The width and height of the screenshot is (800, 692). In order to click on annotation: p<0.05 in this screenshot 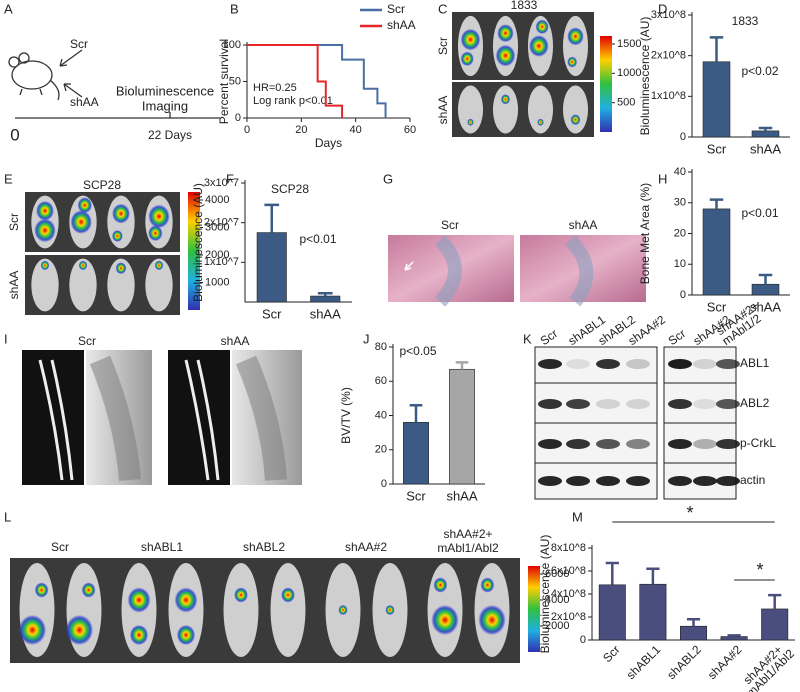, I will do `click(417, 351)`.